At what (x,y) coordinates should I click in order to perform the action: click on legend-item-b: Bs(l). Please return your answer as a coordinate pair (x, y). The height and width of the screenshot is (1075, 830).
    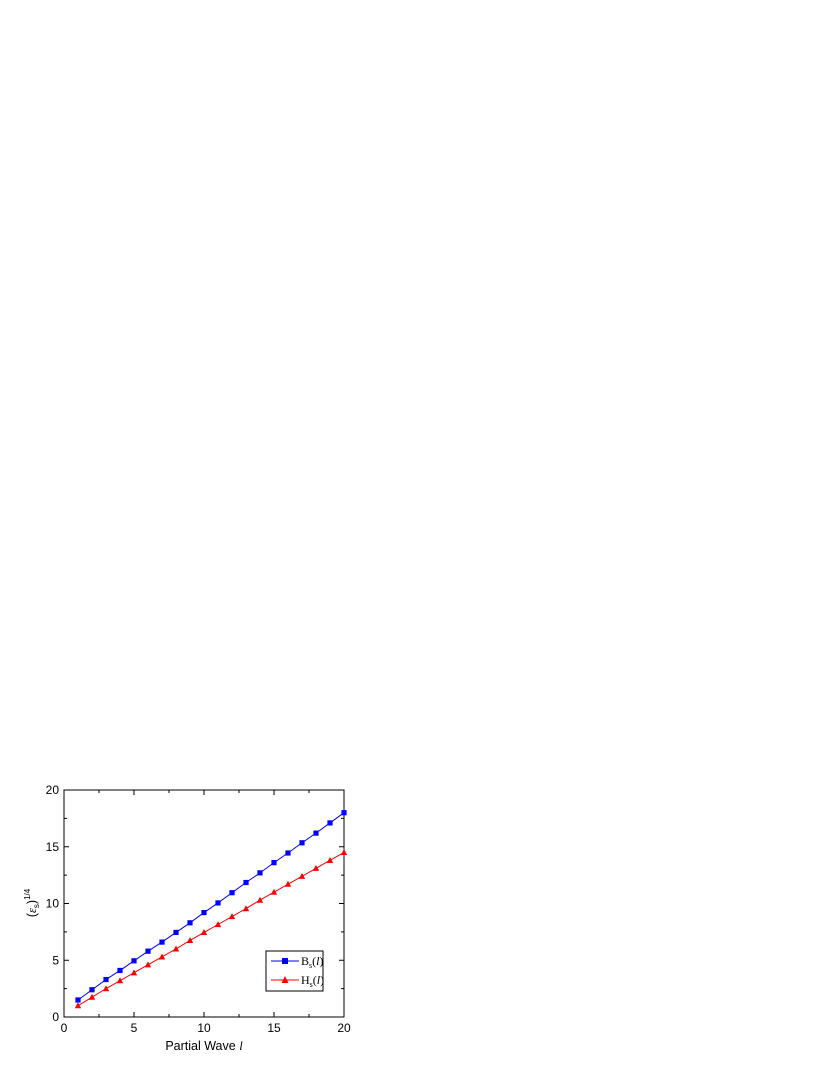
    Looking at the image, I should click on (297, 962).